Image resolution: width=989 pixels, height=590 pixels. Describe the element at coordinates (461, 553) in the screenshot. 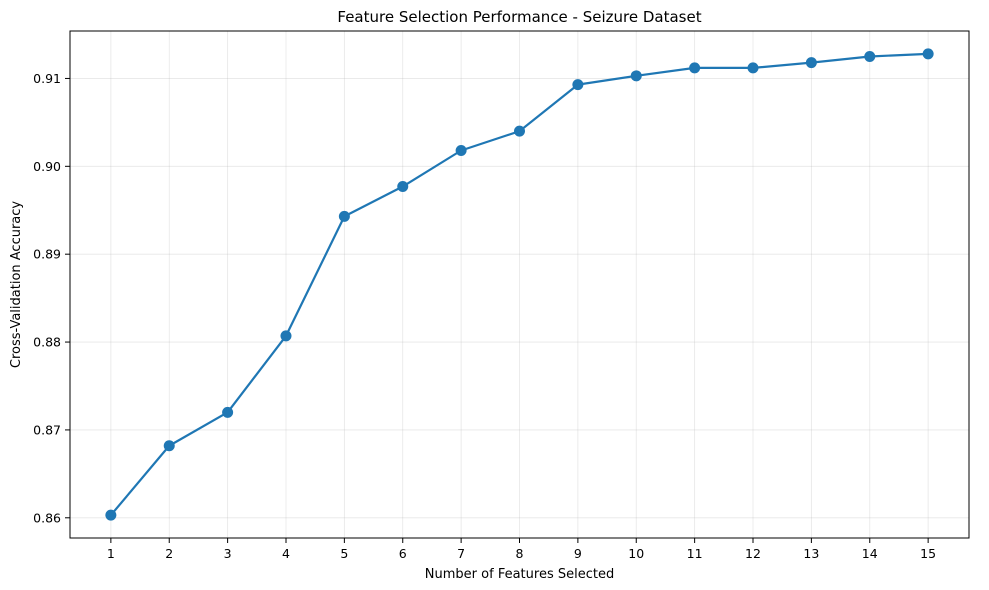

I see `x-tick-label: 7` at that location.